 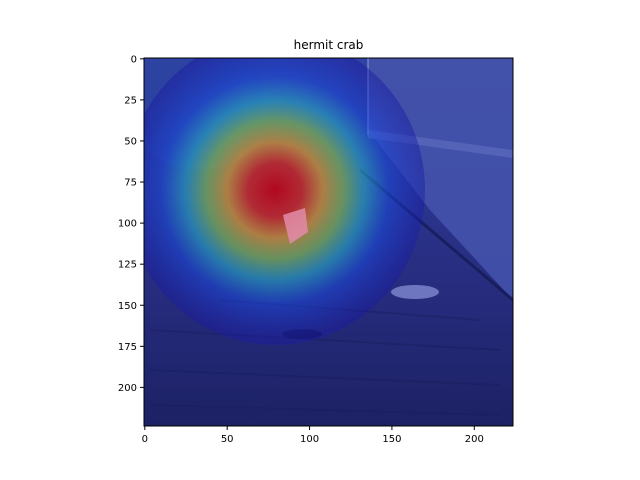 I want to click on x-tick-label-0: 0, so click(x=145, y=439).